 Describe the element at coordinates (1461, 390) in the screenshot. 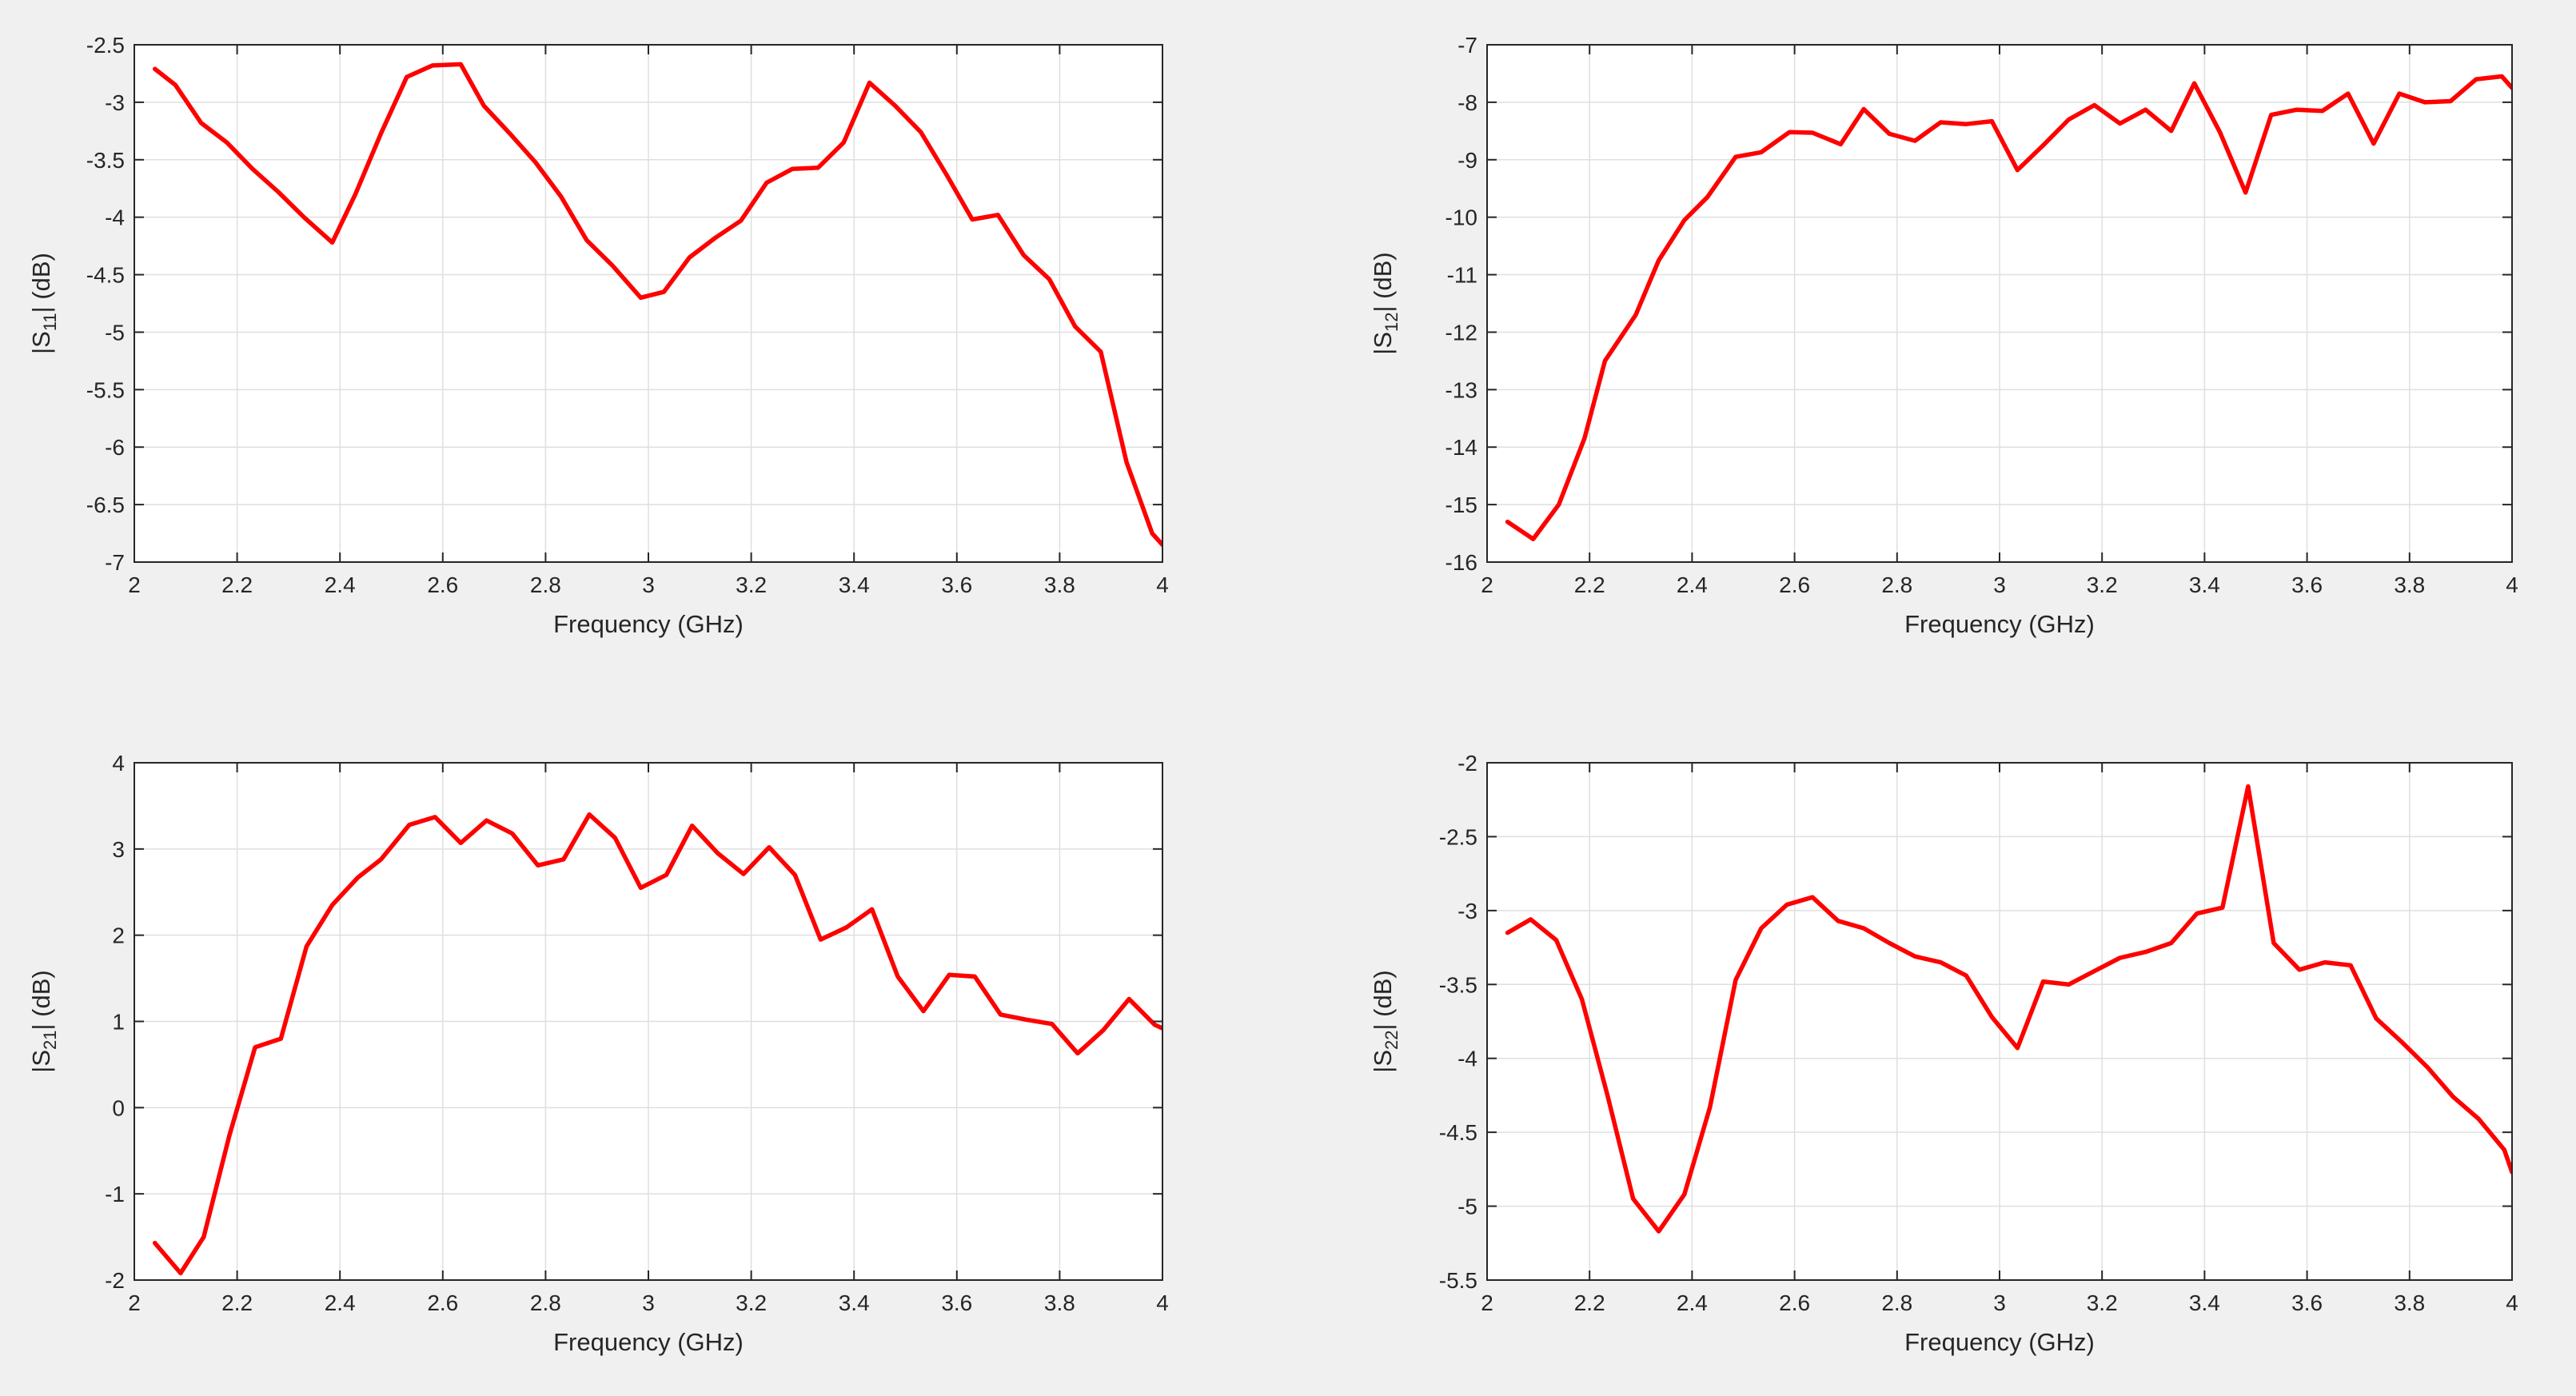

I see `y-tick-label: -13` at that location.